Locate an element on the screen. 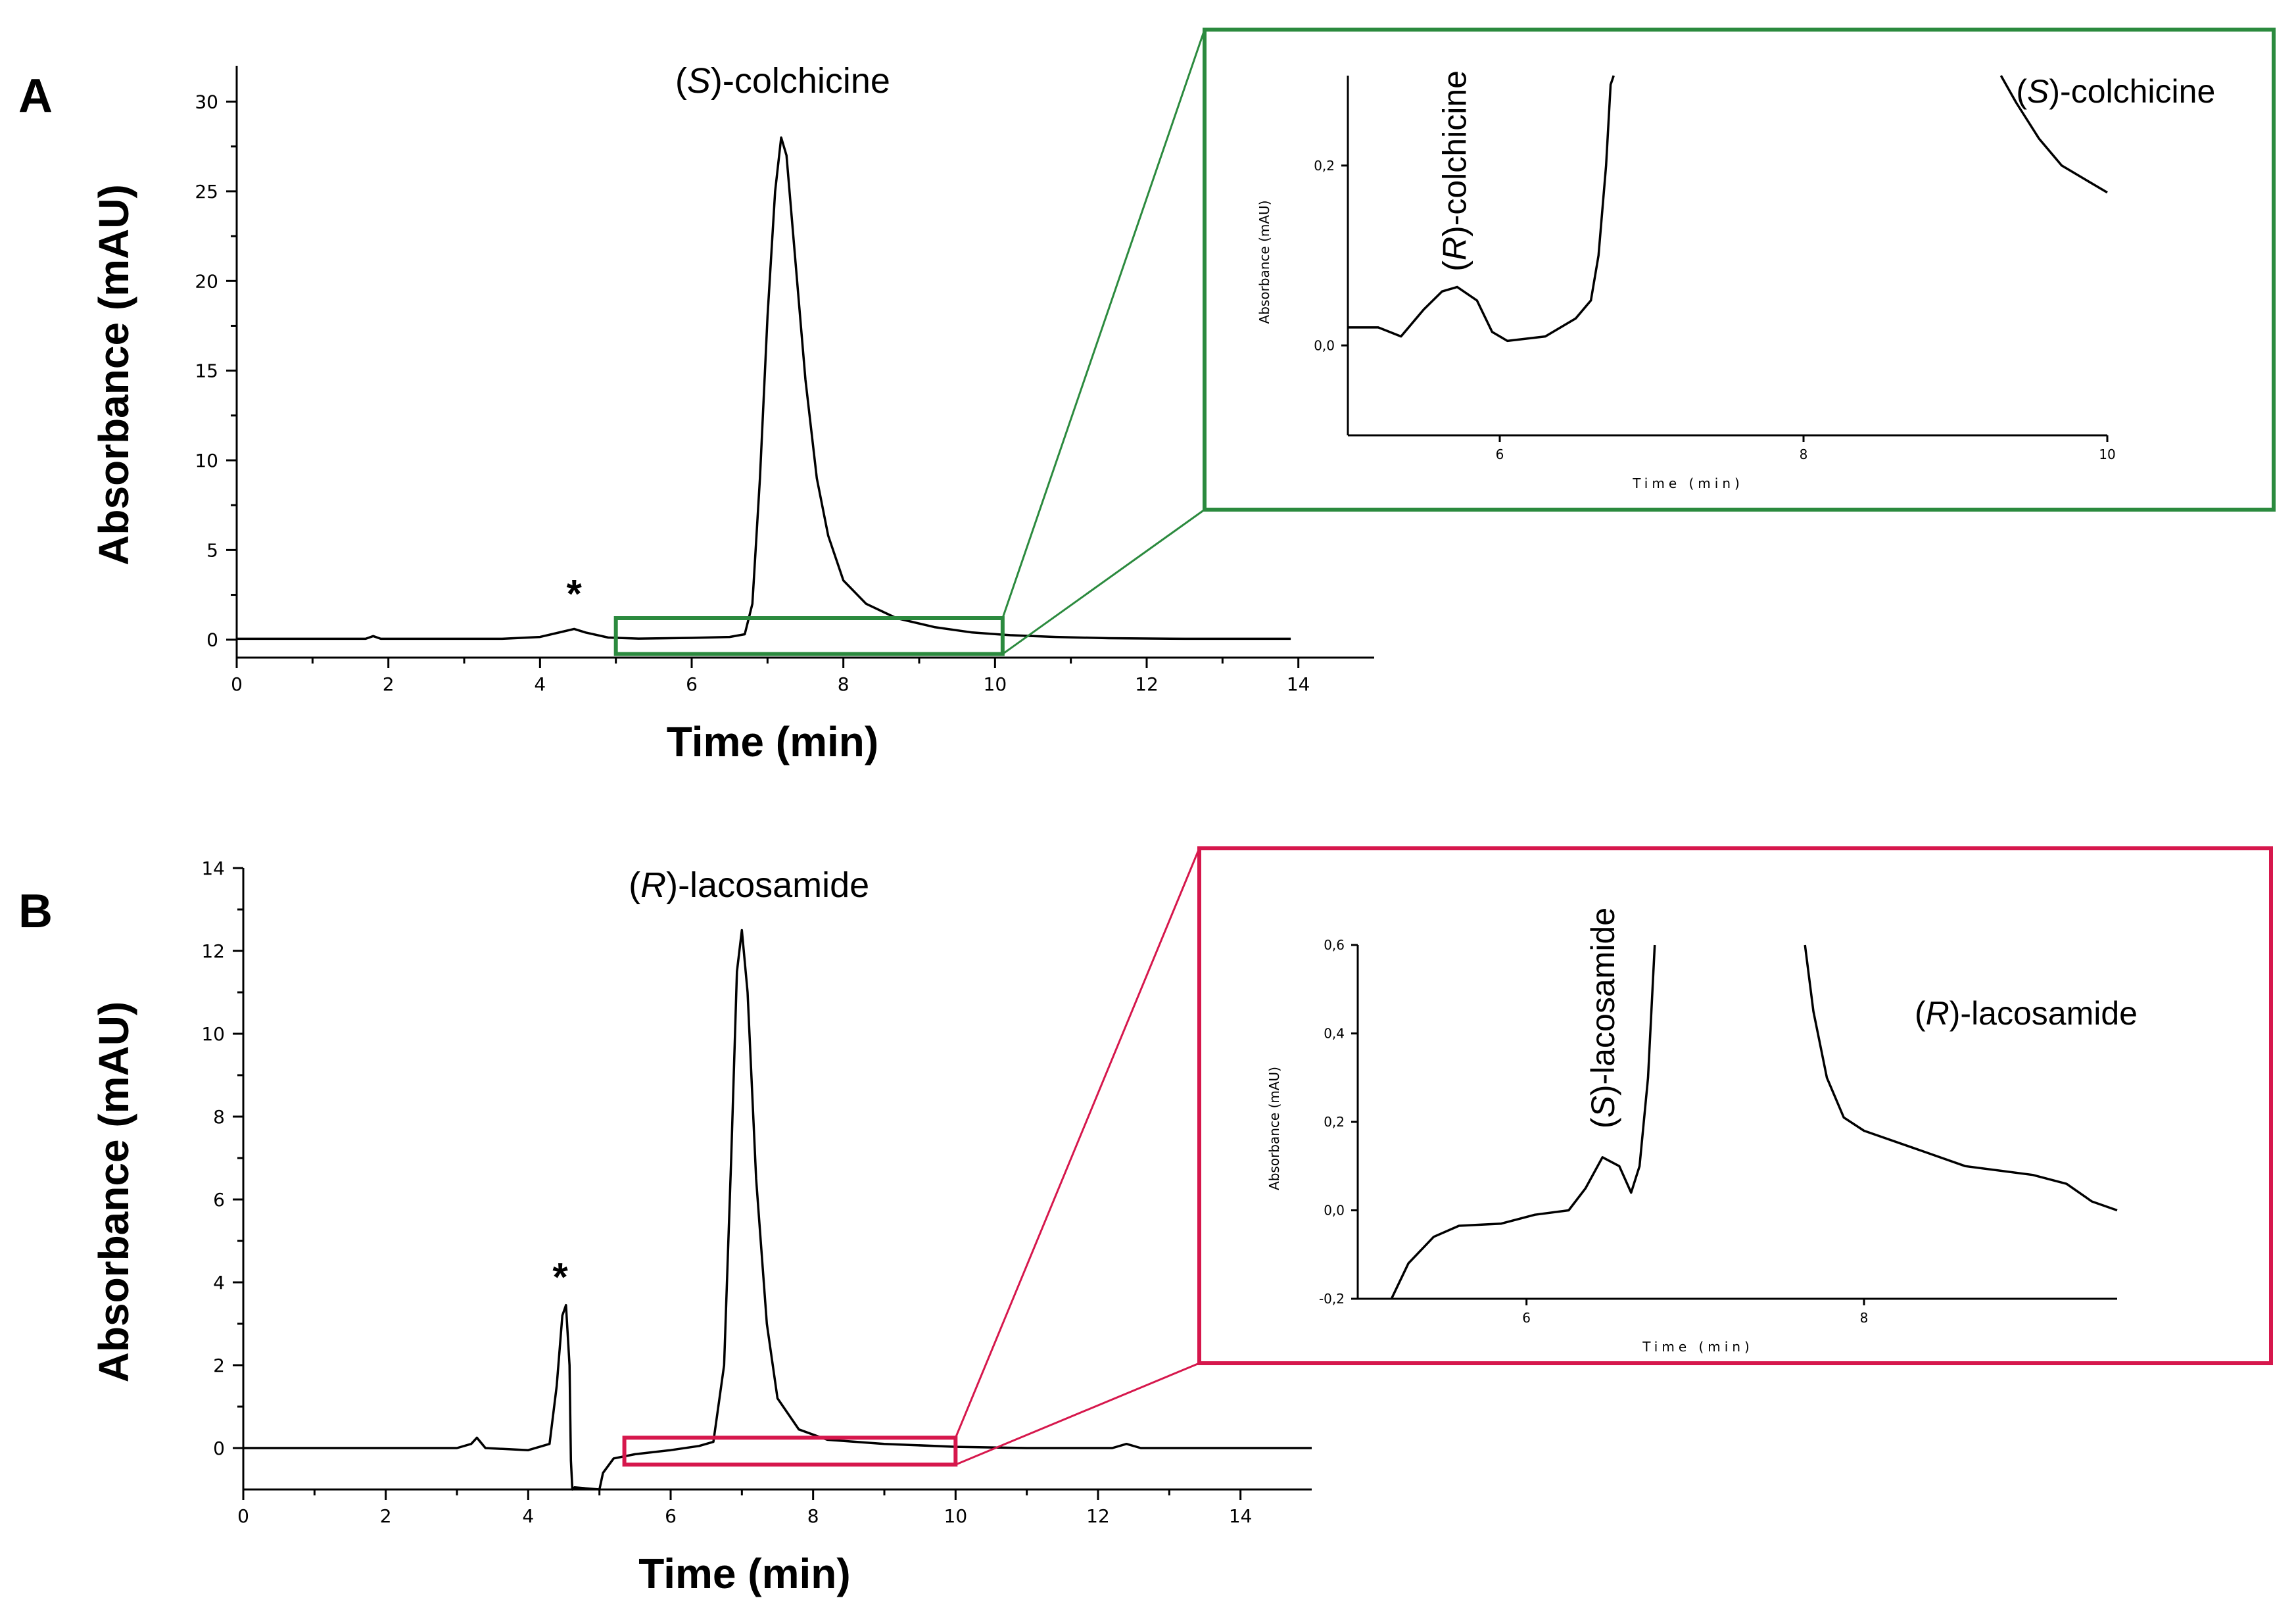 The image size is (2296, 1621). chart-b-x-tick-label: 10 is located at coordinates (956, 1516).